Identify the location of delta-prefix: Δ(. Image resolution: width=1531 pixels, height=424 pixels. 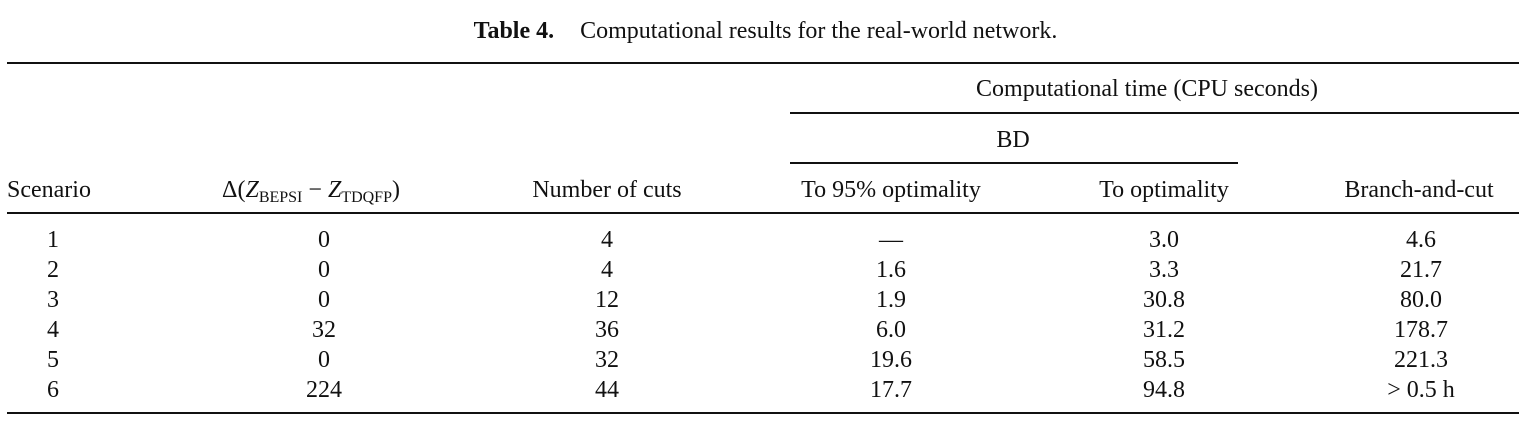
(234, 190).